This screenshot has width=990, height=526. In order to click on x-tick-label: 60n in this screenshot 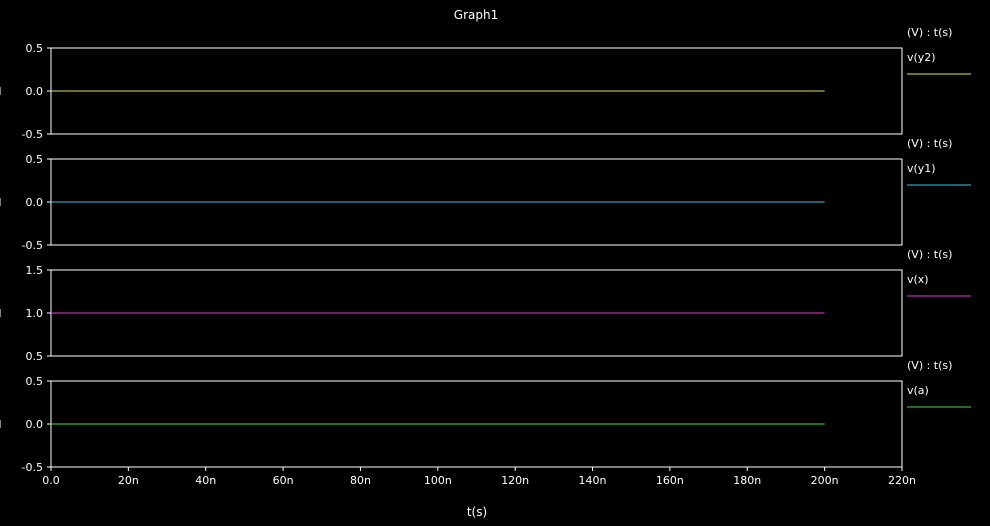, I will do `click(283, 480)`.